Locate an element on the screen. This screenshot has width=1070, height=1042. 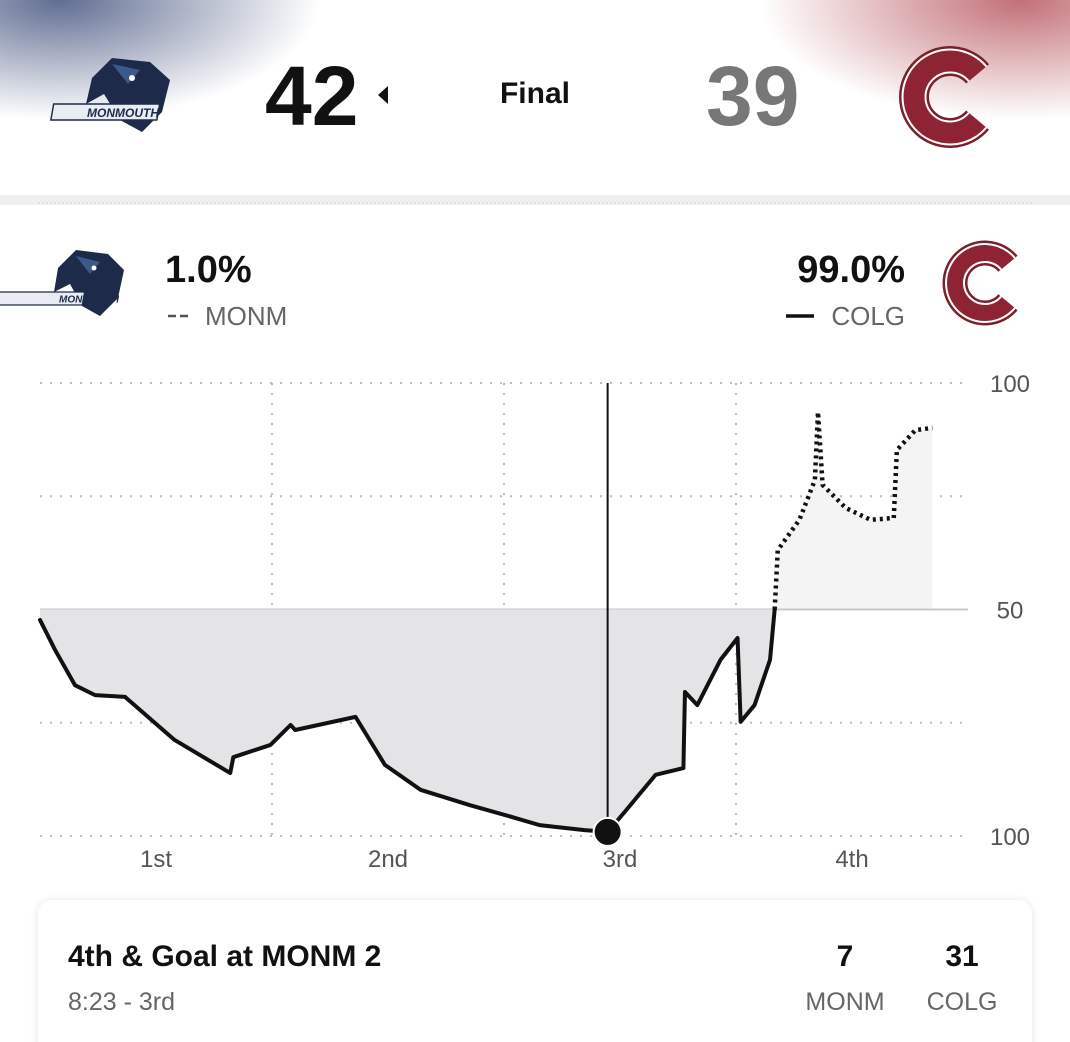
x-tick-label: 4th is located at coordinates (851, 859).